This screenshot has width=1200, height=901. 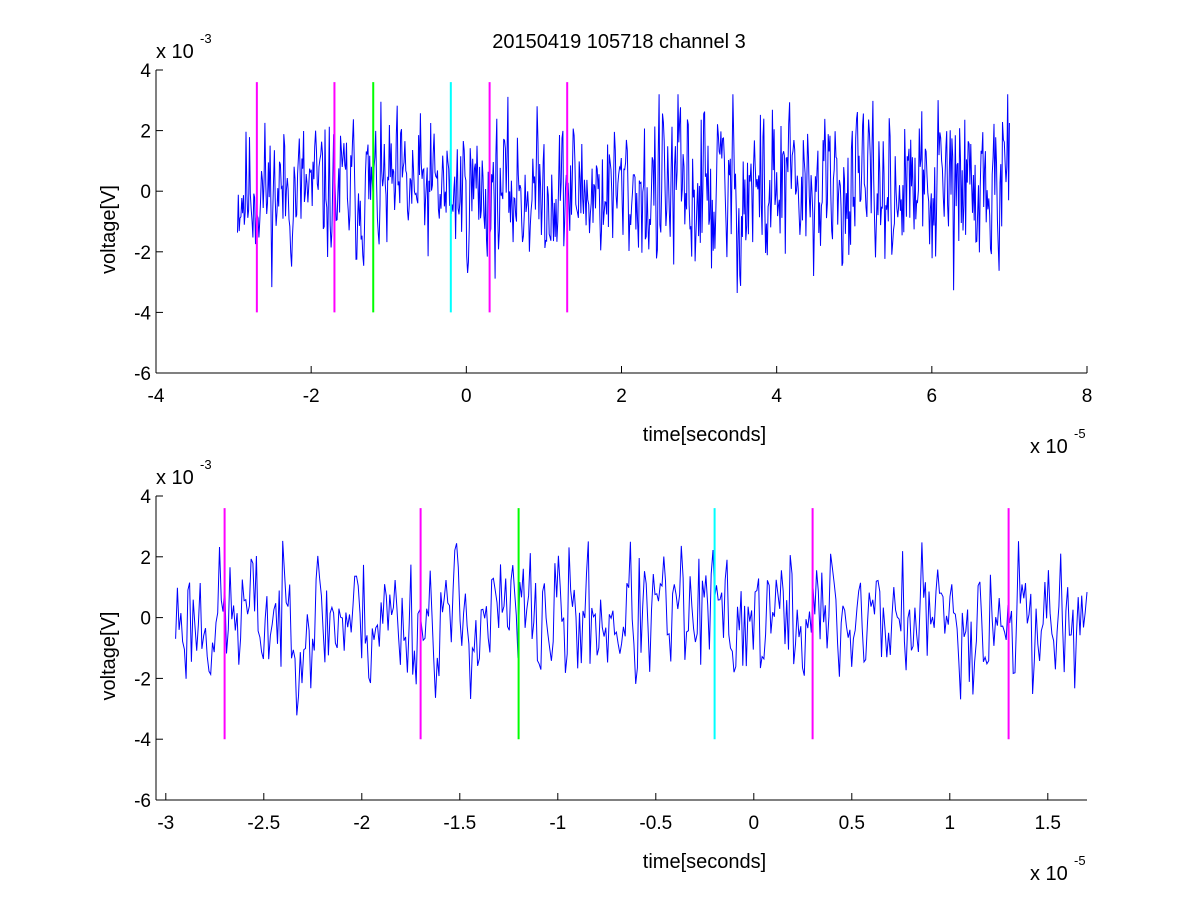 What do you see at coordinates (932, 396) in the screenshot?
I see `x-tick-label: 6` at bounding box center [932, 396].